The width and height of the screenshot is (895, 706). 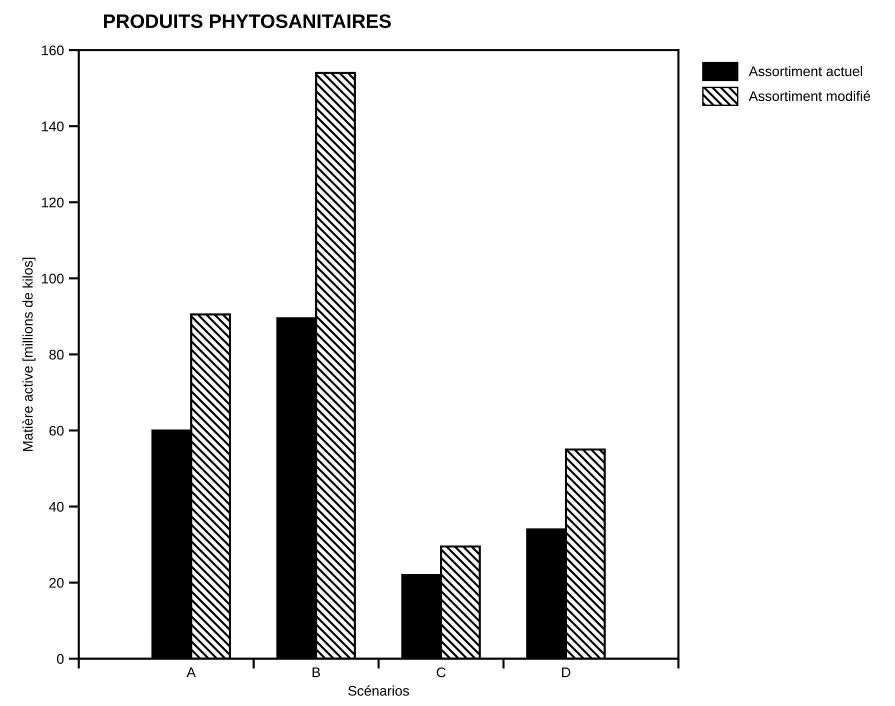 I want to click on x-tick-label: B, so click(x=316, y=673).